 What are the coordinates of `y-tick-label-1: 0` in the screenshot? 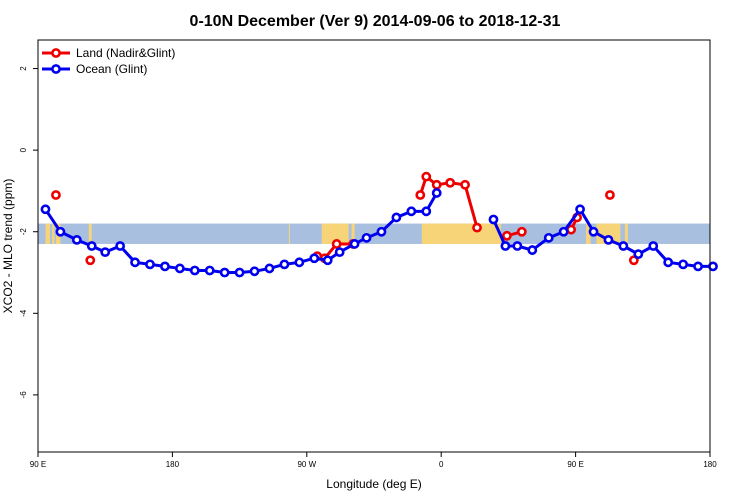 It's located at (23, 149).